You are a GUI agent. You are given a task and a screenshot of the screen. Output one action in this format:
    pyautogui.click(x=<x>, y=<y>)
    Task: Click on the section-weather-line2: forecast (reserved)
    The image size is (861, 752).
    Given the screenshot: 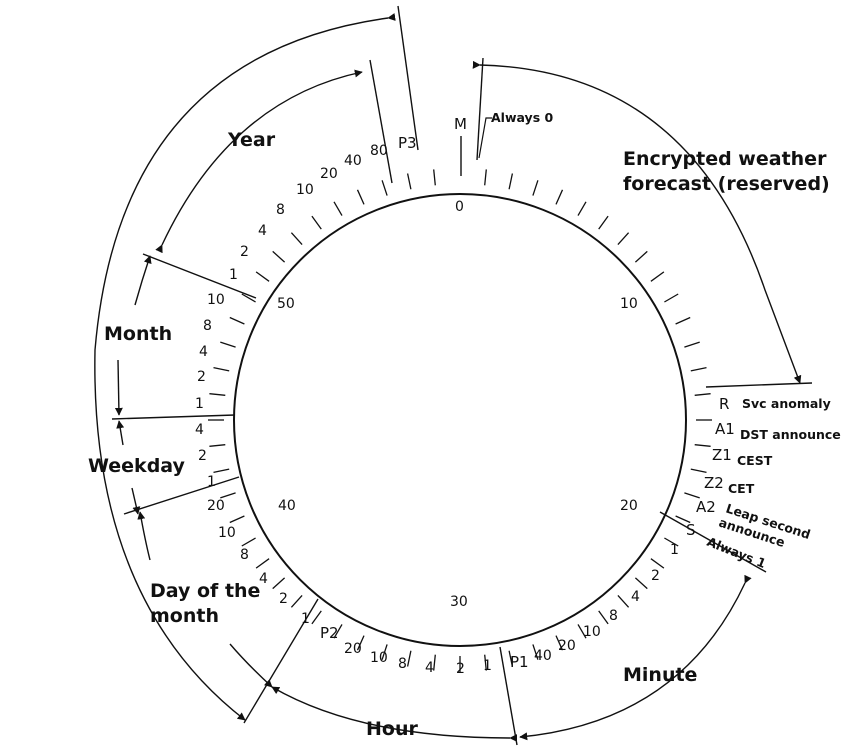 What is the action you would take?
    pyautogui.click(x=726, y=184)
    